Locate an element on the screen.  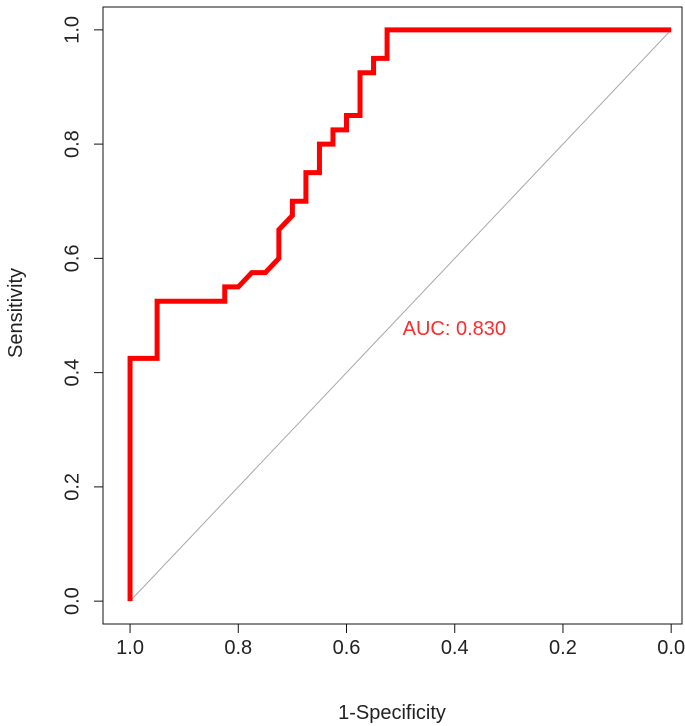
x-tick-label-6: 0.0 is located at coordinates (671, 648).